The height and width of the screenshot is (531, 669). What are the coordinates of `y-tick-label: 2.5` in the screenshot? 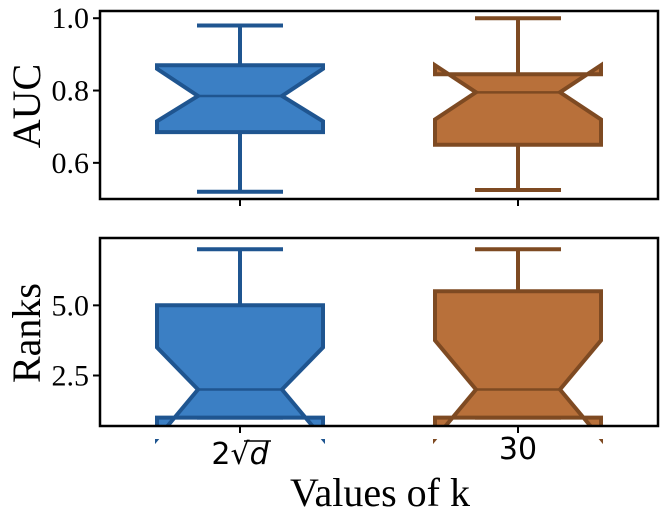 It's located at (71, 375).